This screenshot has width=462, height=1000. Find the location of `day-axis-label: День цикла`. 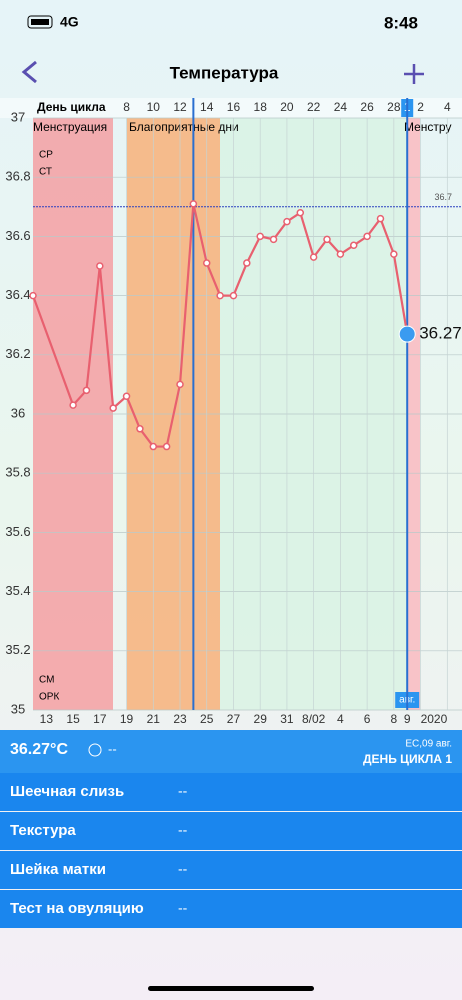

day-axis-label: День цикла is located at coordinates (71, 107).